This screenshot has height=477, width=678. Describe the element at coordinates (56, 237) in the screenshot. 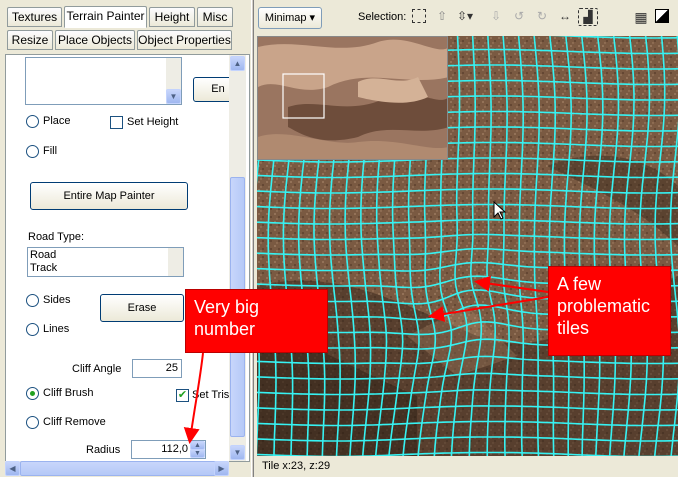

I see `road-type-label: Road Type:` at that location.